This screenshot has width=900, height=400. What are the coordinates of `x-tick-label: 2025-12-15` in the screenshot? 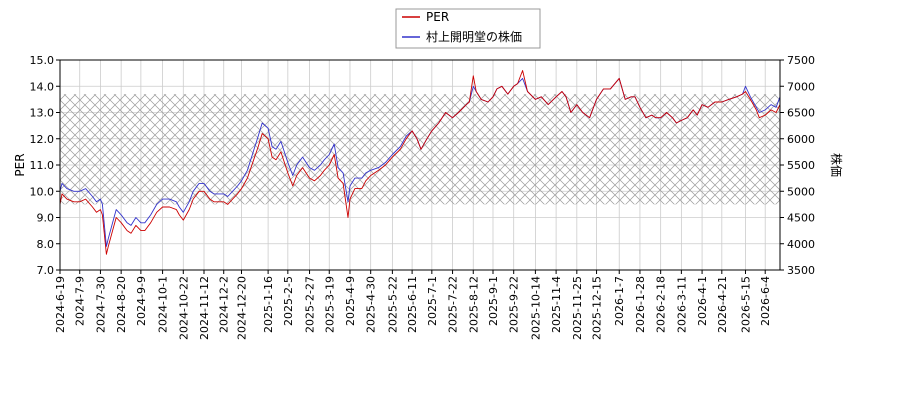 It's located at (597, 308).